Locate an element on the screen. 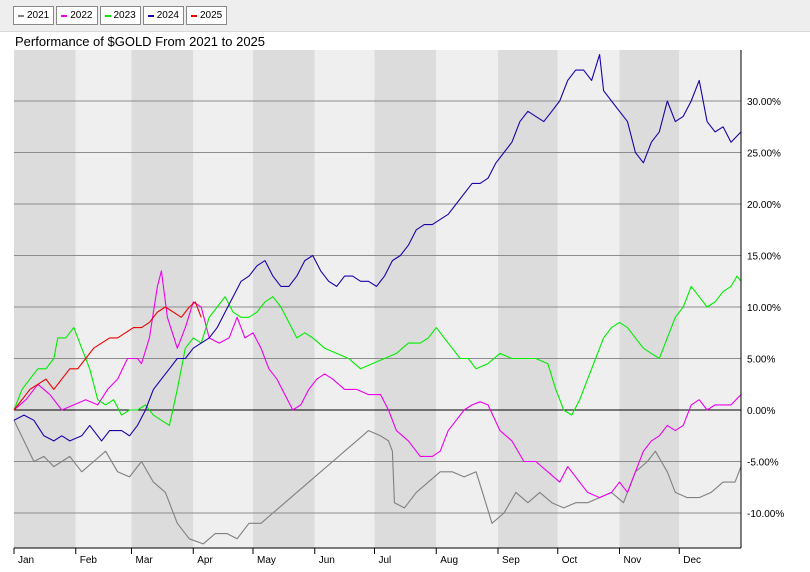 The height and width of the screenshot is (572, 810). legend-label-2024: 2024 is located at coordinates (167, 15).